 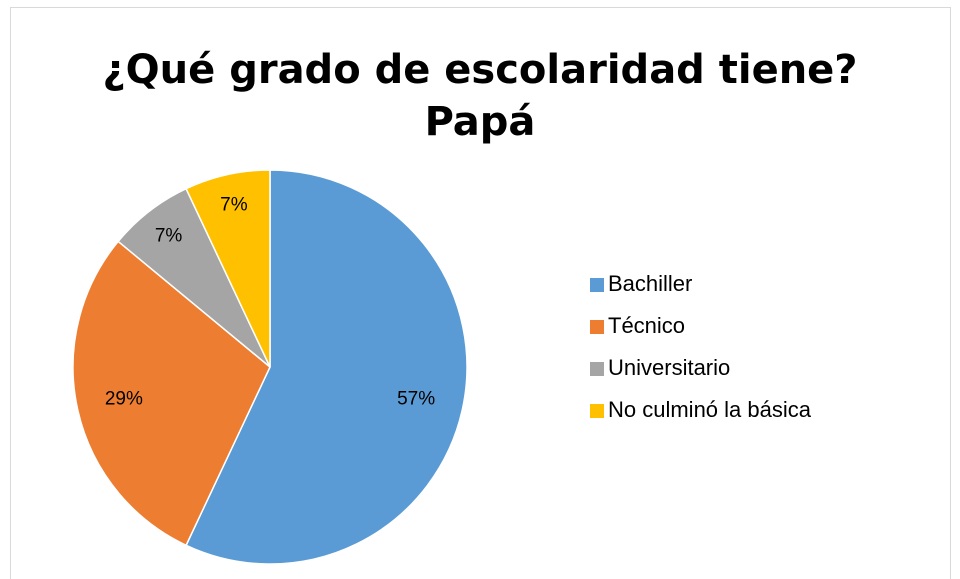 I want to click on legend-label: No culminó la básica, so click(x=710, y=409).